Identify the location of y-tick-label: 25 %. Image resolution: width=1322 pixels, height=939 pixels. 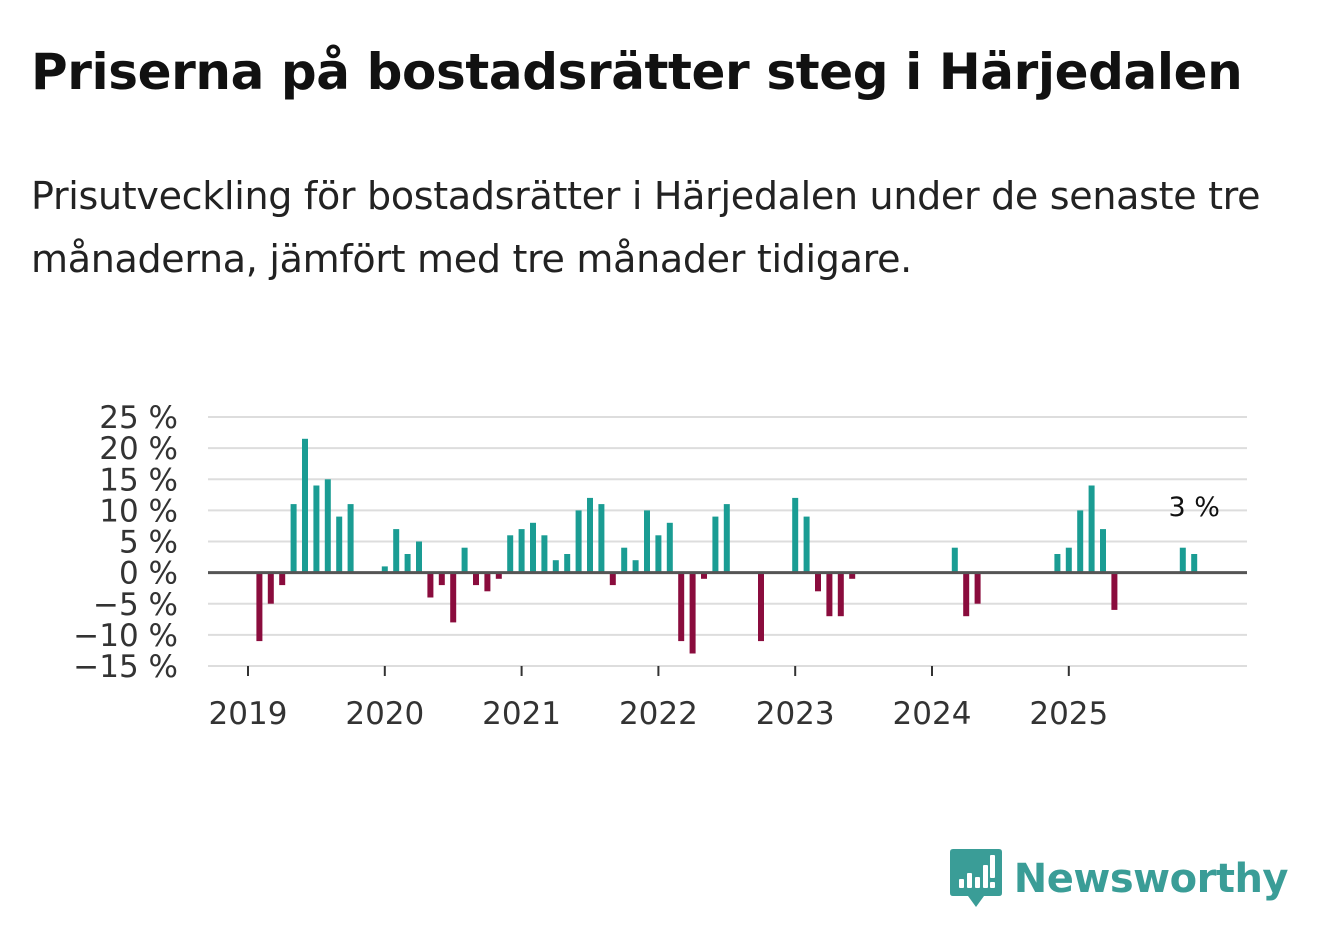
(138, 418).